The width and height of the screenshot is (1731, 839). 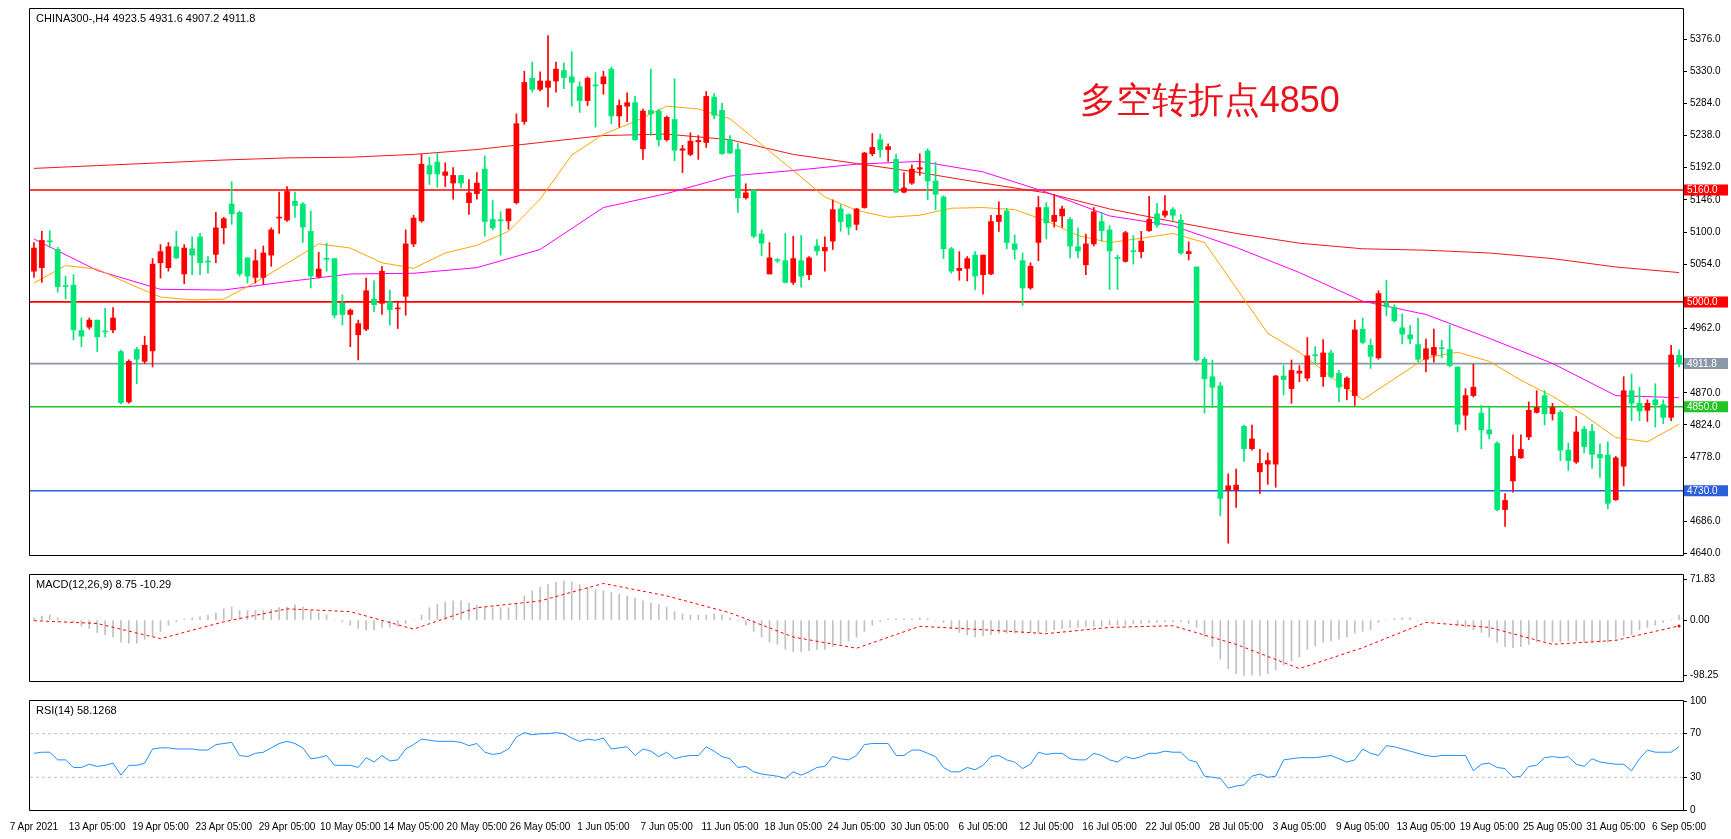 I want to click on y-tick-label: 5330.0, so click(x=1706, y=70).